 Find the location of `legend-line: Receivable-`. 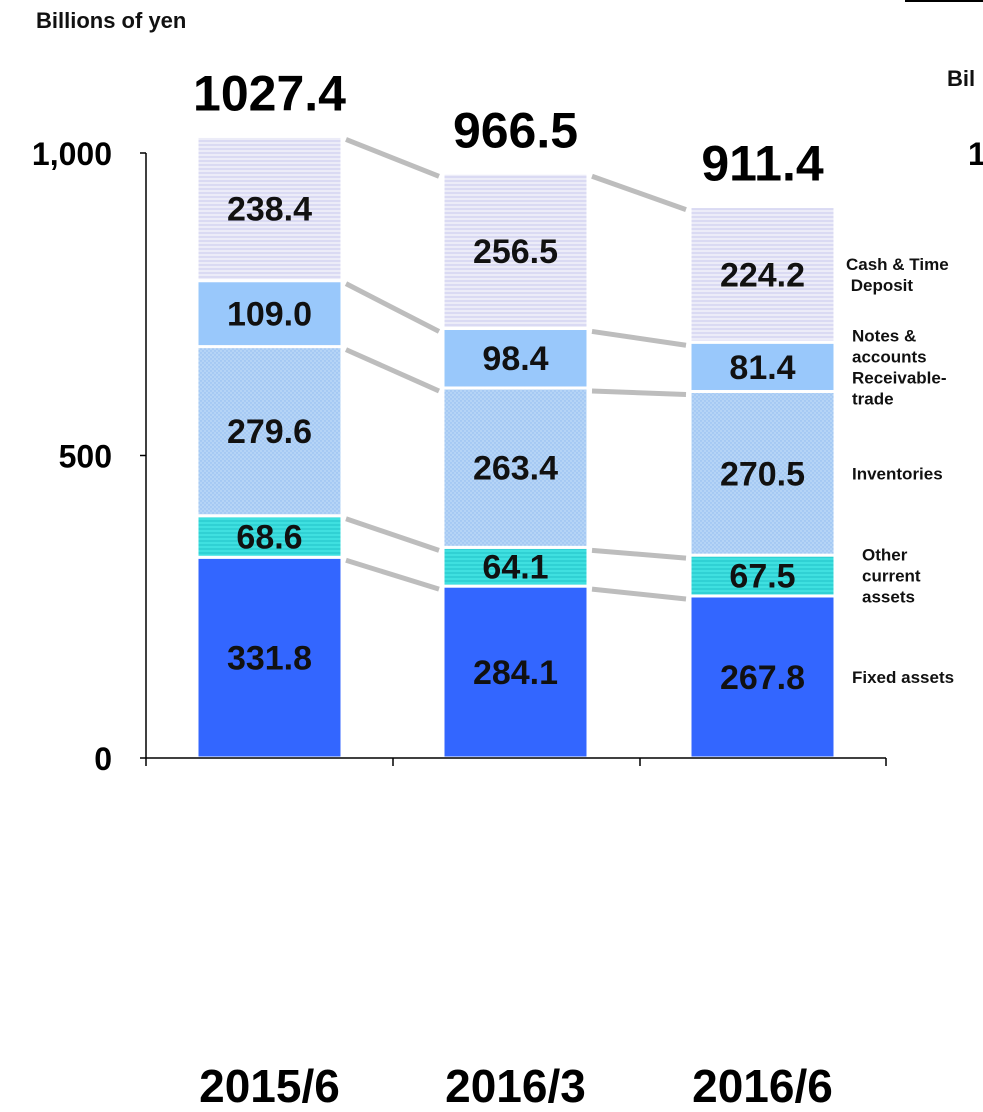

legend-line: Receivable- is located at coordinates (899, 377).